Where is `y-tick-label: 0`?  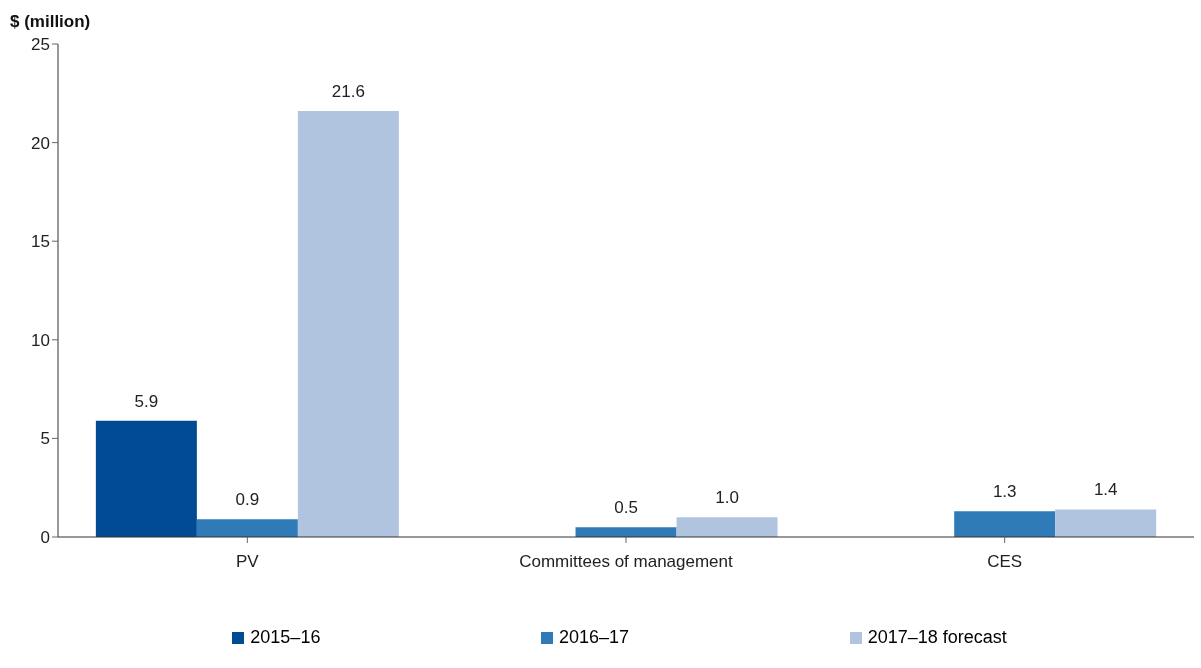 y-tick-label: 0 is located at coordinates (45, 538).